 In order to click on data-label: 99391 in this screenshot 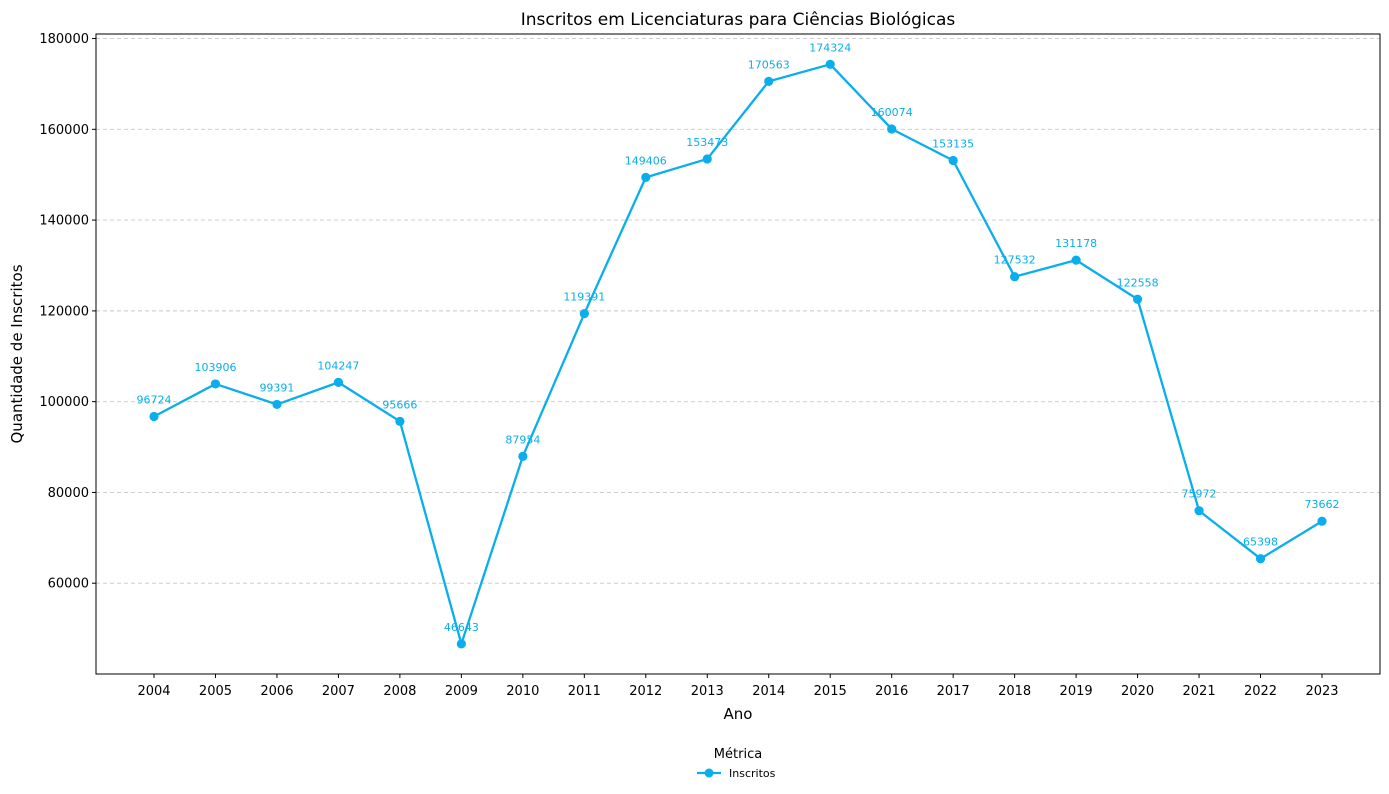, I will do `click(276, 387)`.